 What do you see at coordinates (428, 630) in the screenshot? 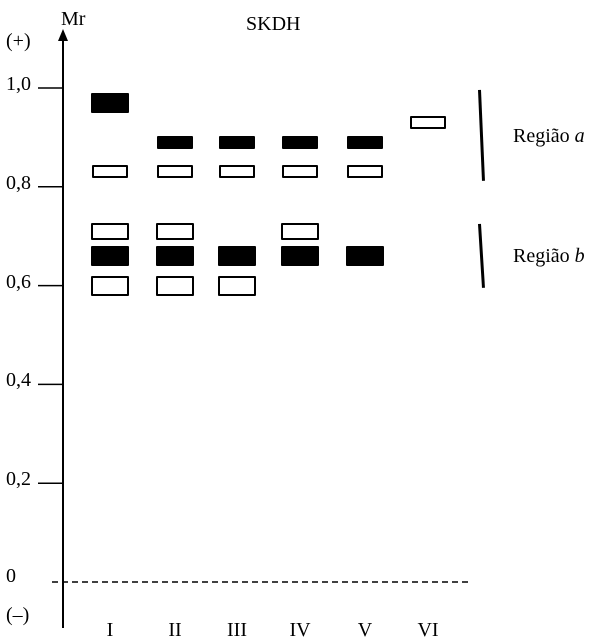
I see `lane-label-vi: VI` at bounding box center [428, 630].